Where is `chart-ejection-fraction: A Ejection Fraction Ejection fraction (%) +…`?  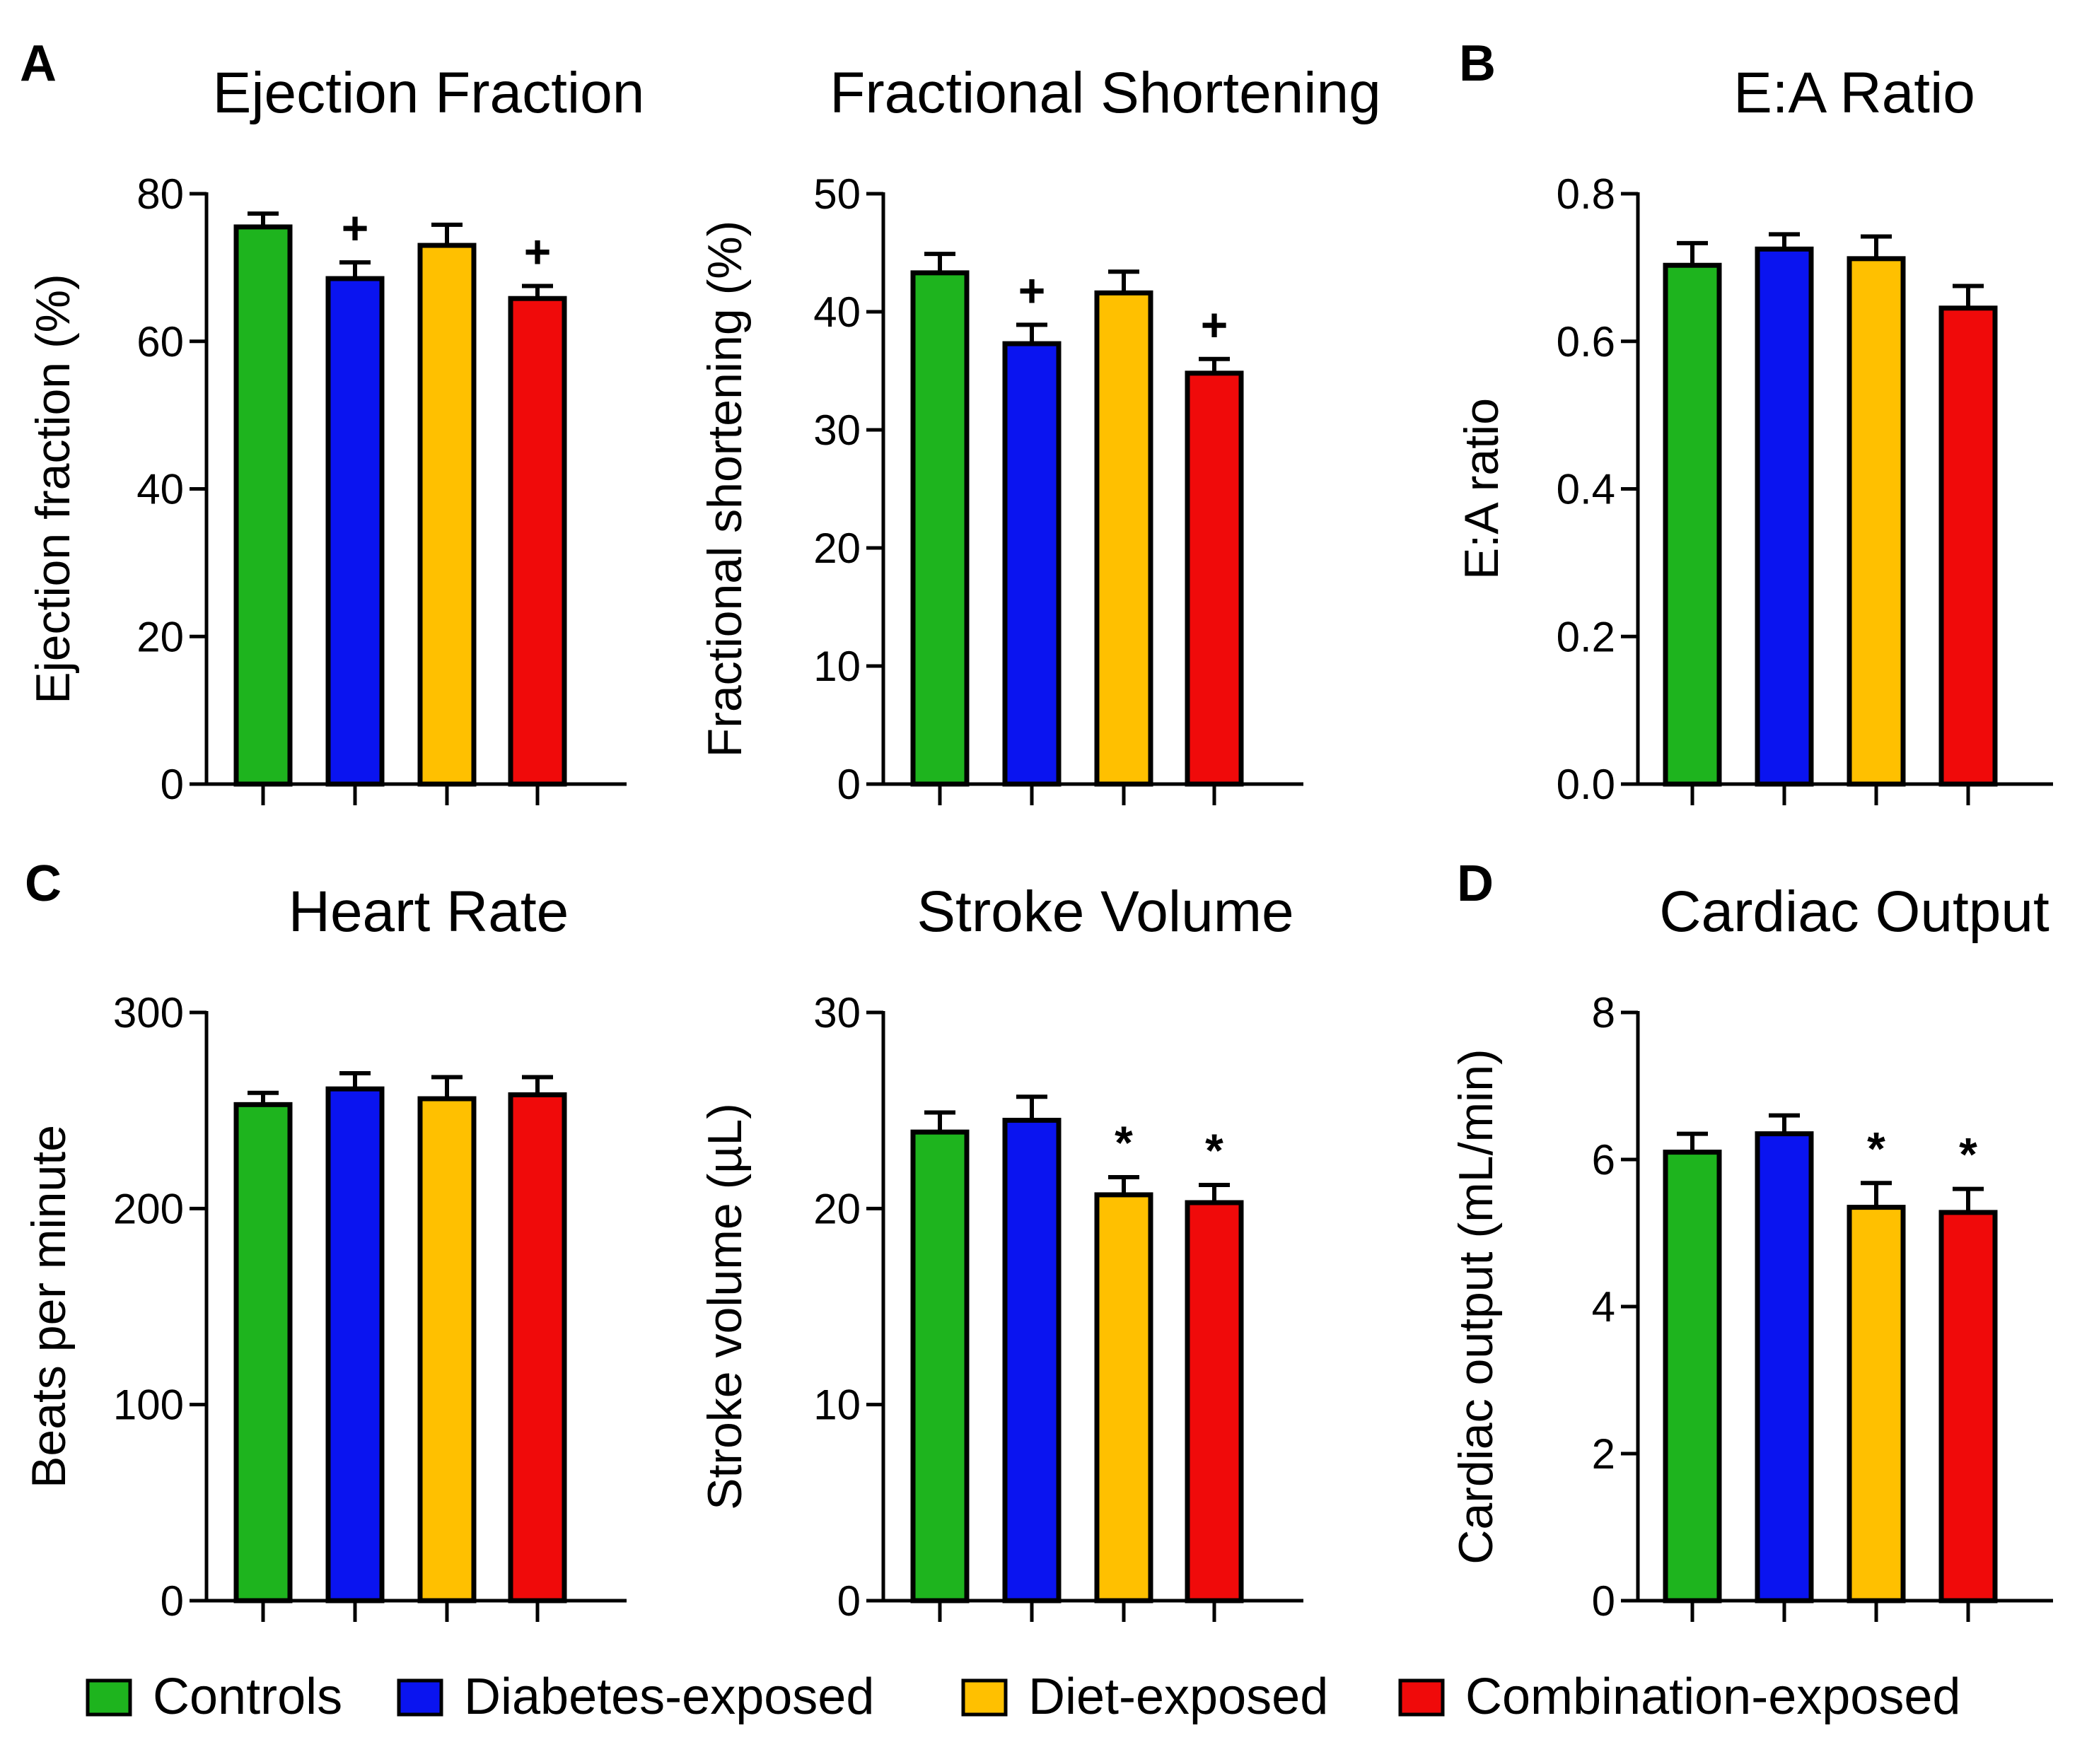
chart-ejection-fraction: A Ejection Fraction Ejection fraction (%) +… is located at coordinates (332, 421).